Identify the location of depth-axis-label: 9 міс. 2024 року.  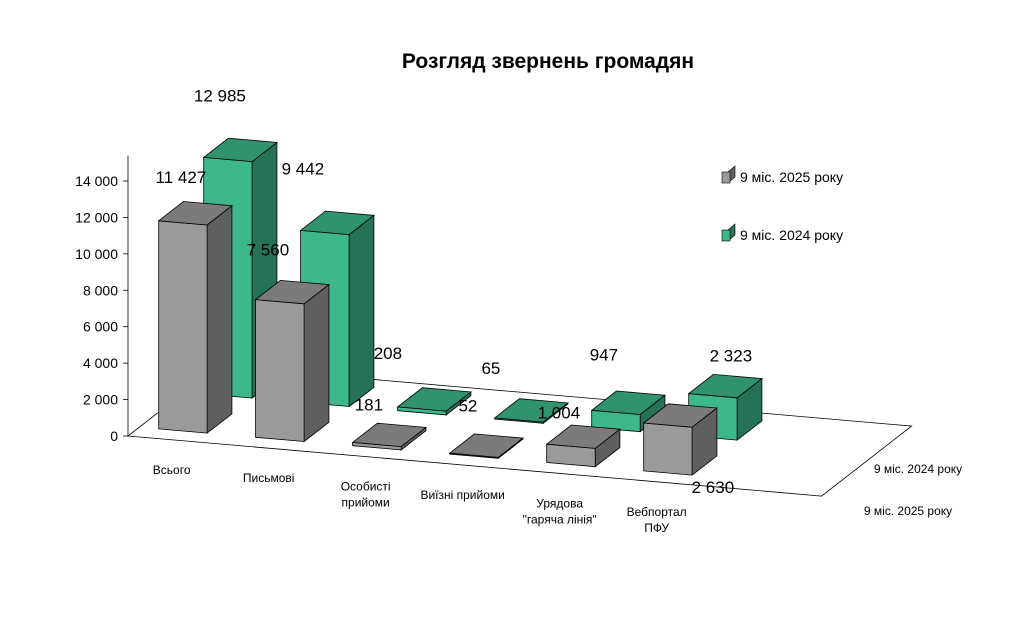
(918, 469).